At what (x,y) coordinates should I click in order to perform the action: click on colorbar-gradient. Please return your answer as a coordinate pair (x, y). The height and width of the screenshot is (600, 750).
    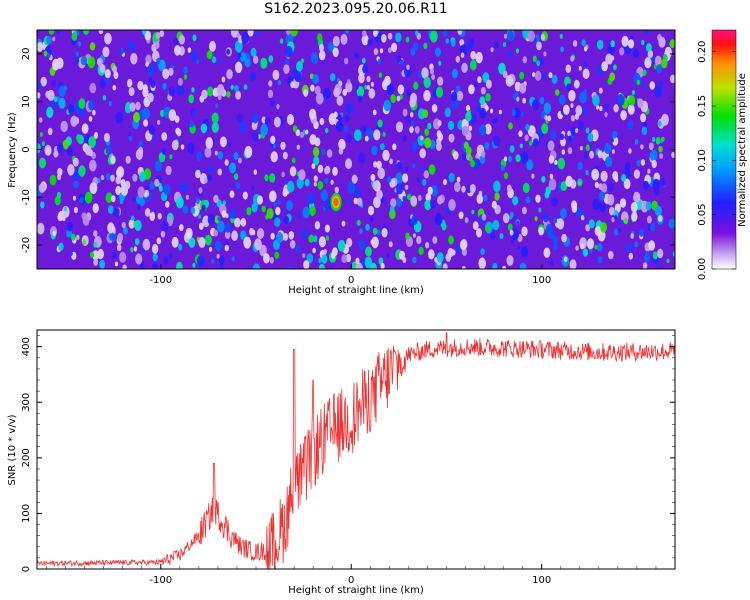
    Looking at the image, I should click on (724, 149).